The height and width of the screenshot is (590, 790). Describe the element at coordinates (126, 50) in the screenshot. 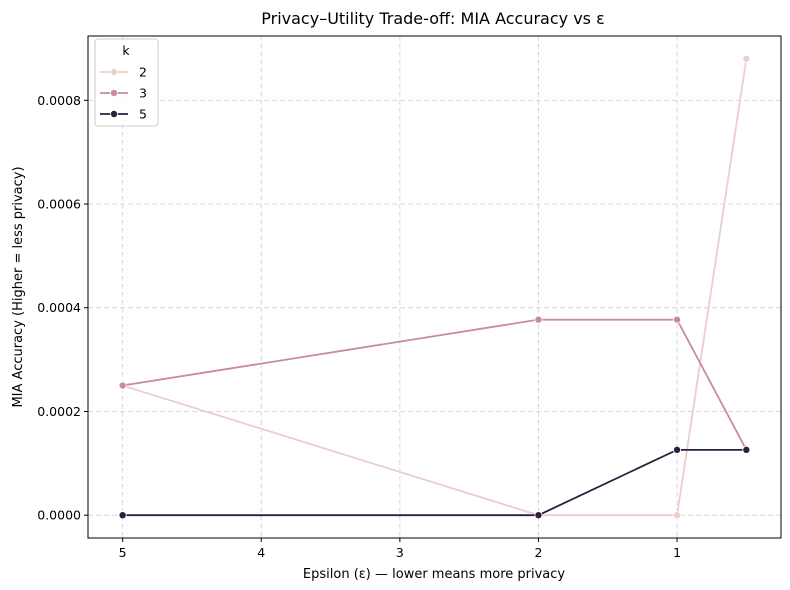

I see `legend-title: k` at that location.